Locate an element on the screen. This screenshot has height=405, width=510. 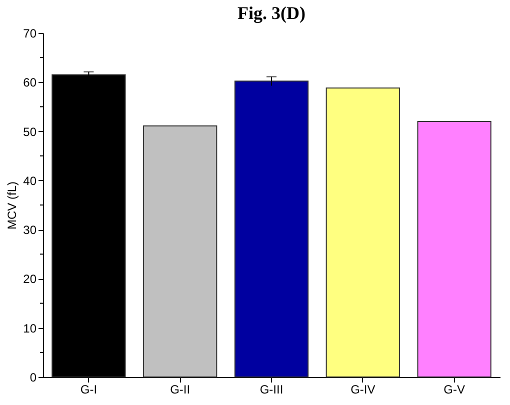
y-tick-label: 30 is located at coordinates (30, 230).